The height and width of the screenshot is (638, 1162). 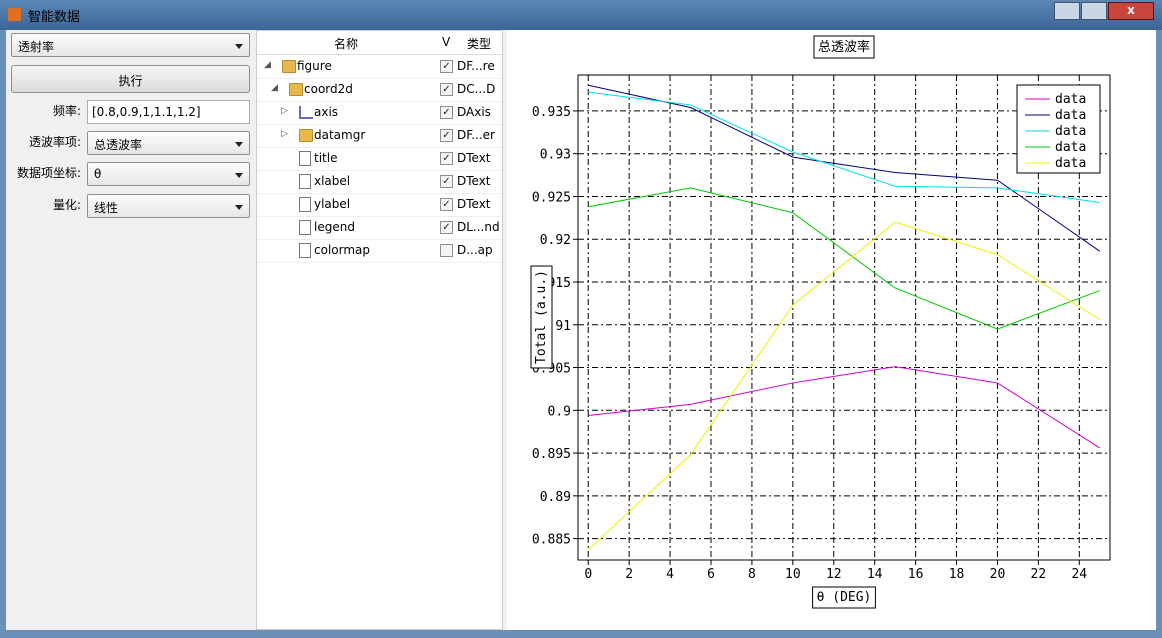 What do you see at coordinates (168, 174) in the screenshot?
I see `coord-combo: θ` at bounding box center [168, 174].